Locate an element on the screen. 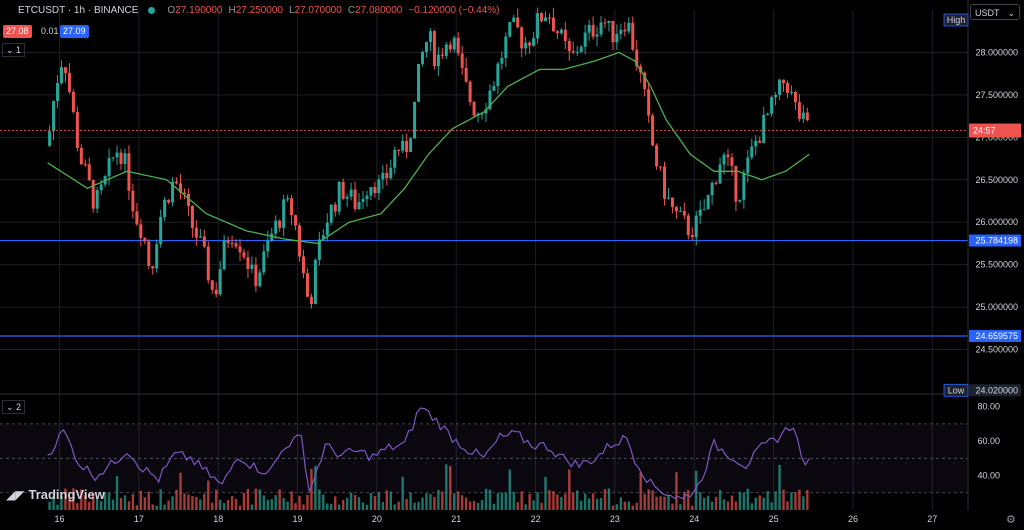 The image size is (1024, 530). close-value: 27.080000 is located at coordinates (379, 10).